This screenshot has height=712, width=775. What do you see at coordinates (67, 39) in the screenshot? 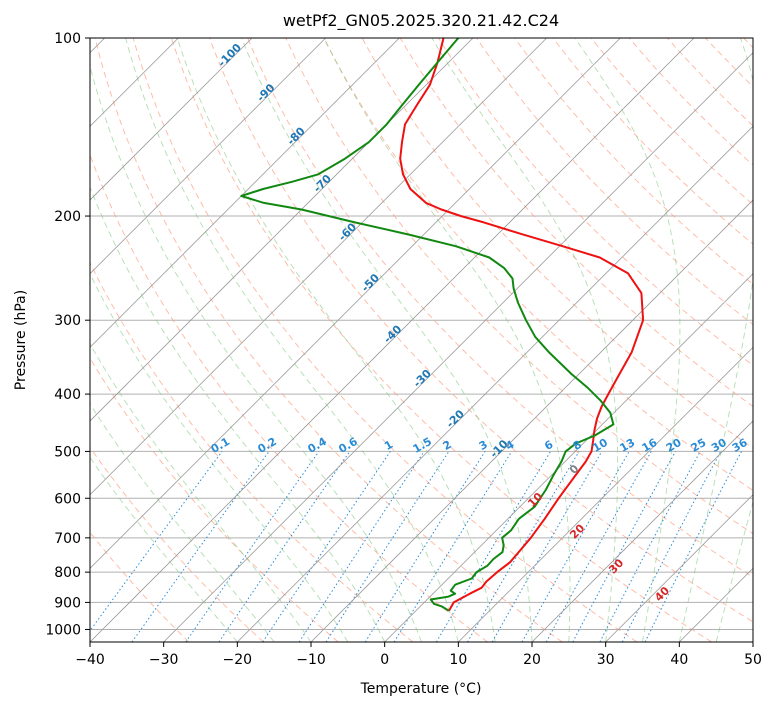
I see `y-tick-label: 100` at bounding box center [67, 39].